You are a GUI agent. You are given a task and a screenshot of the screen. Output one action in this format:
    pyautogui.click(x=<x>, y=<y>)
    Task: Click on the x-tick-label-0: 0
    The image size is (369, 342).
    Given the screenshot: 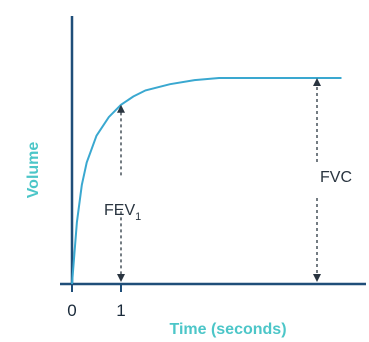 What is the action you would take?
    pyautogui.click(x=71, y=310)
    